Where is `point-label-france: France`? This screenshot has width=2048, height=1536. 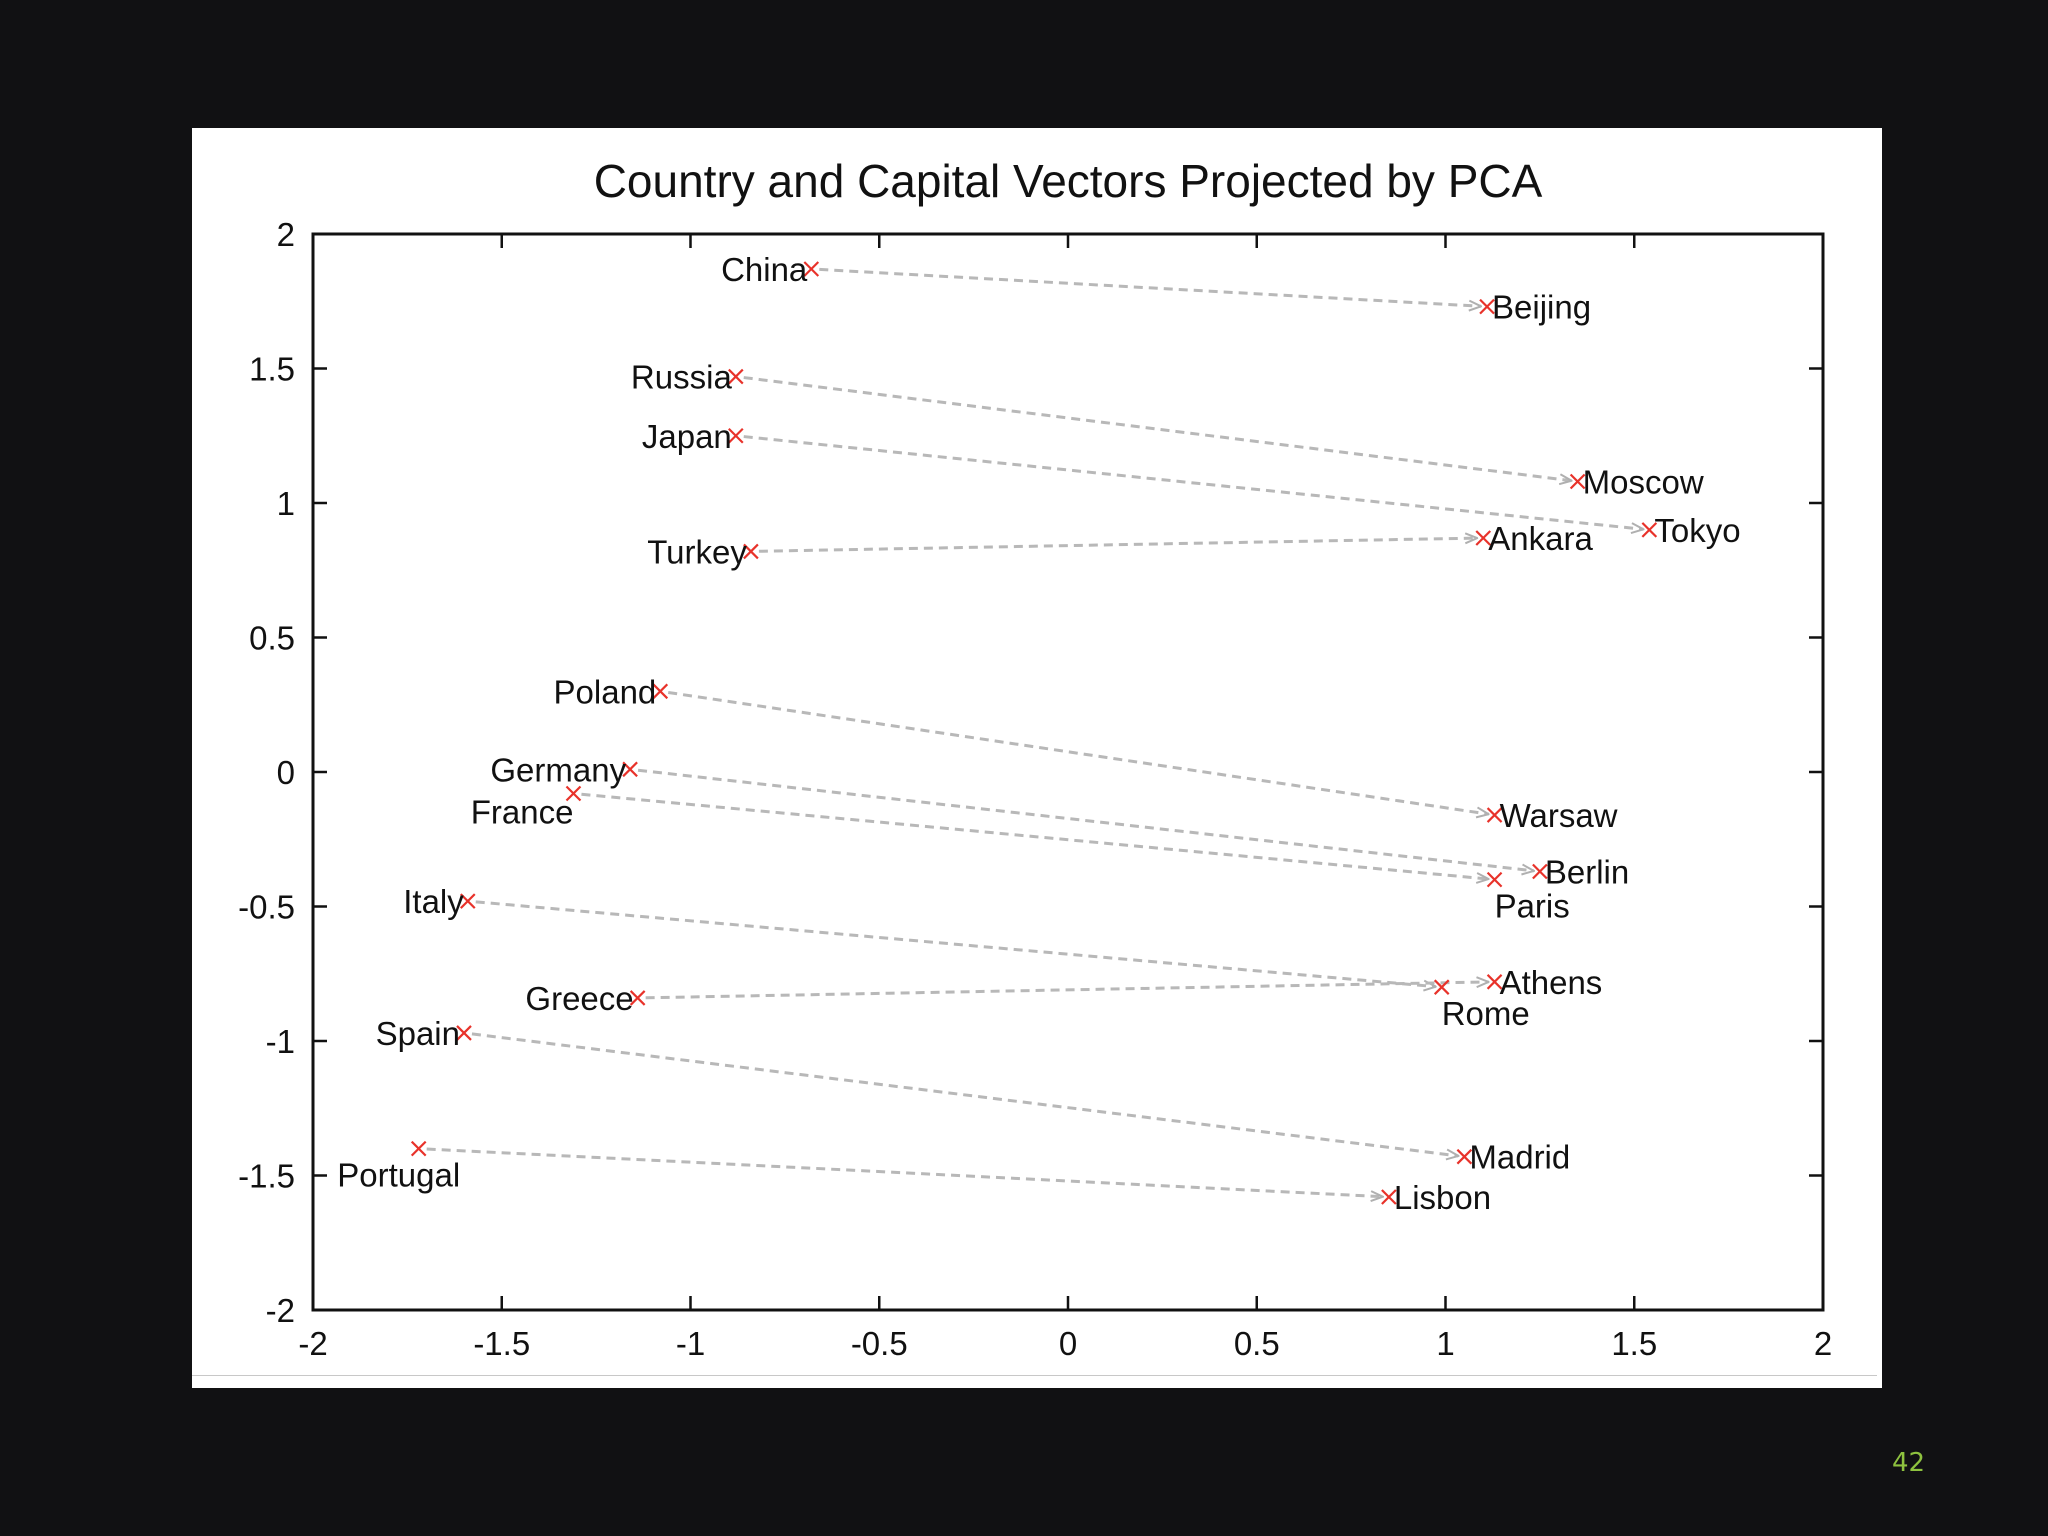 point-label-france: France is located at coordinates (522, 812).